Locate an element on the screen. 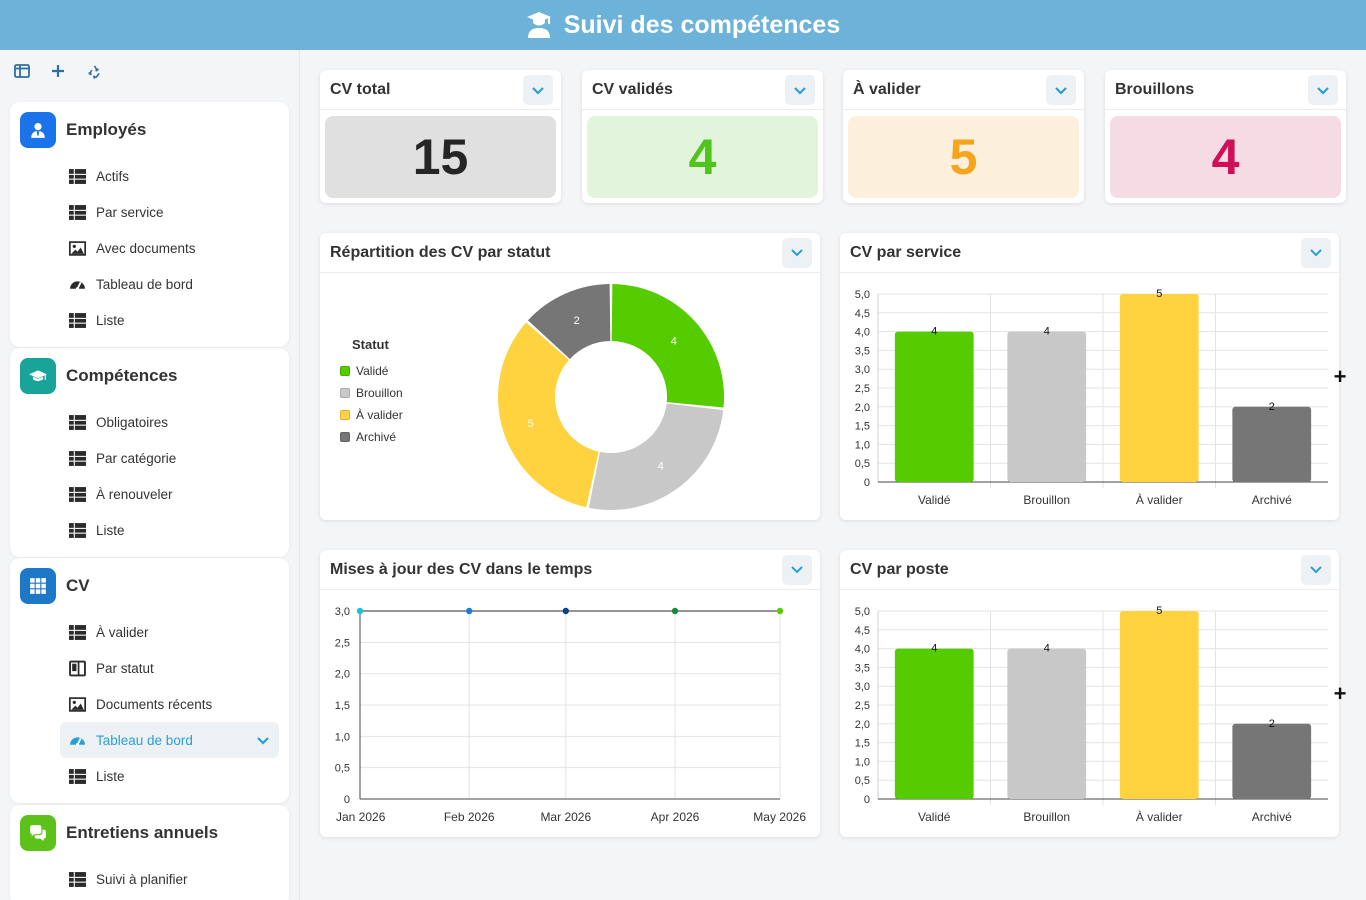  sidebar-section-header: Entretiens annuels is located at coordinates (149, 833).